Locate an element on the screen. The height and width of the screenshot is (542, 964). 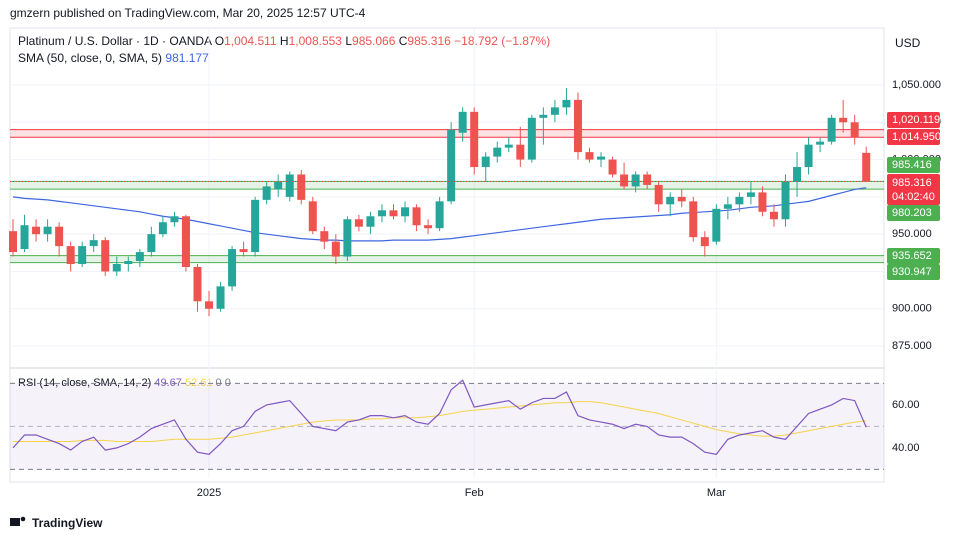
rsi-tick-label: 60.00 is located at coordinates (906, 405).